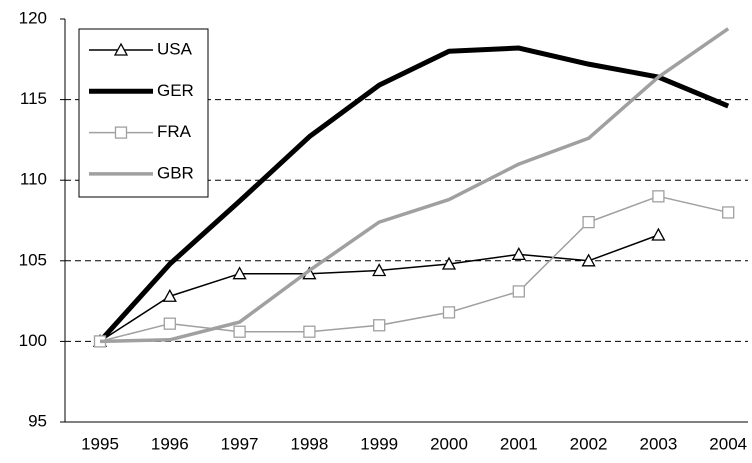  What do you see at coordinates (309, 443) in the screenshot?
I see `x-tick-label: 1998` at bounding box center [309, 443].